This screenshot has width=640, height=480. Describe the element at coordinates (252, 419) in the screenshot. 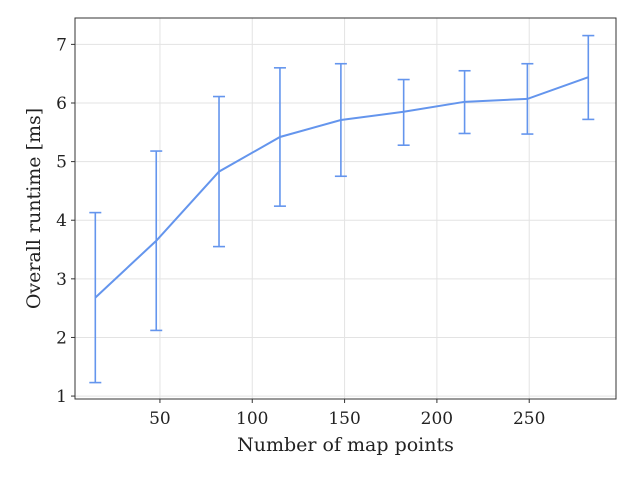

I see `x-tick-label: 100` at that location.